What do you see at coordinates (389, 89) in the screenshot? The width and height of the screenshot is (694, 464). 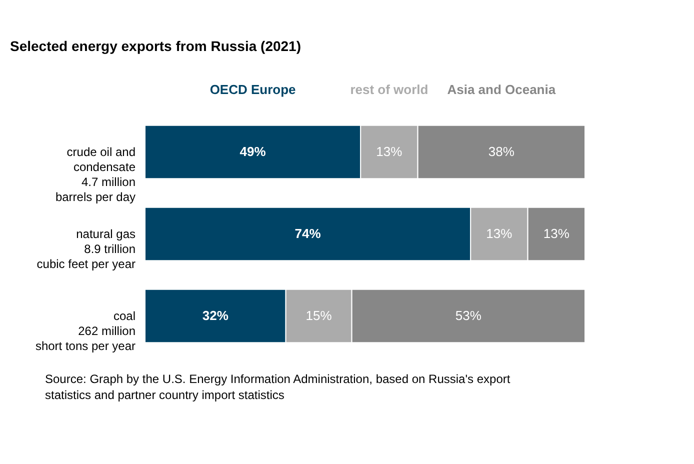 I see `text: rest of world` at bounding box center [389, 89].